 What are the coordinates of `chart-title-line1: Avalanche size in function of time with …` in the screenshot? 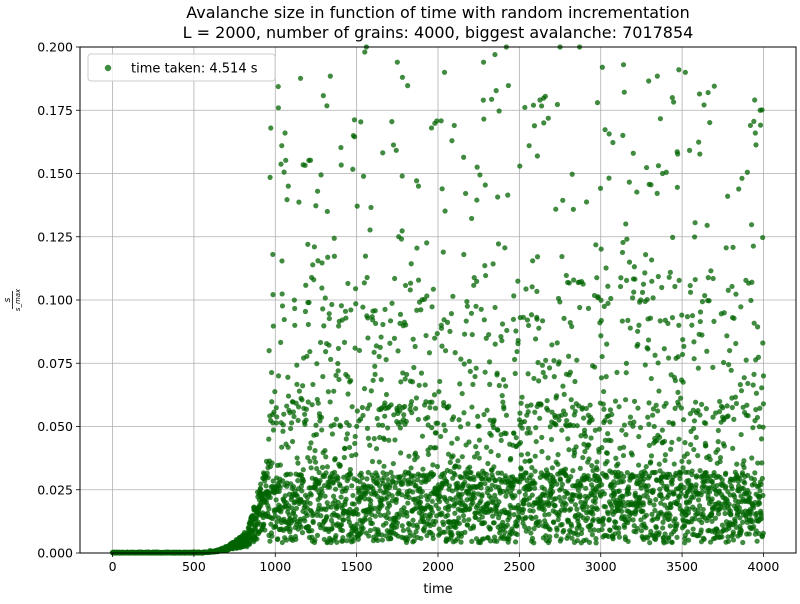 It's located at (437, 12).